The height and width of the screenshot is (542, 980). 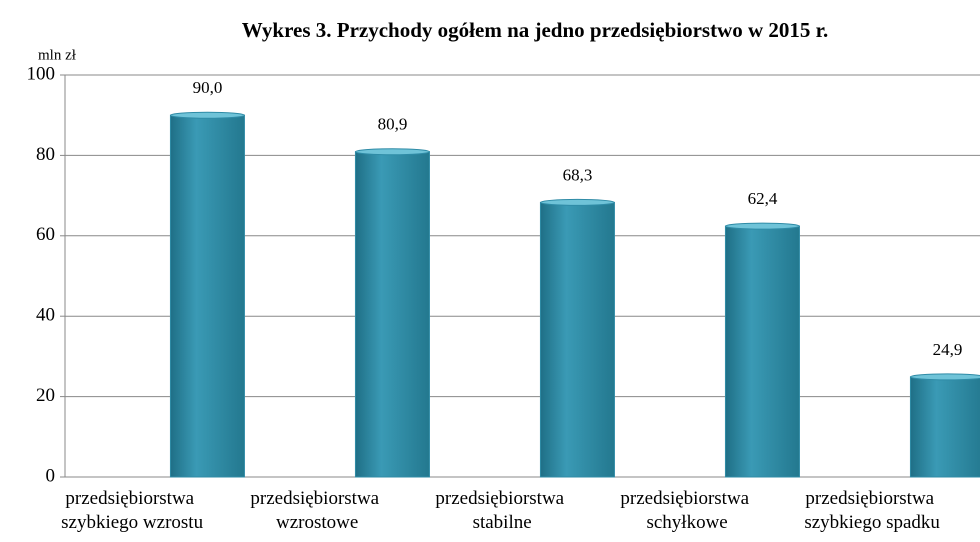 I want to click on value-label: 80,9, so click(x=393, y=124).